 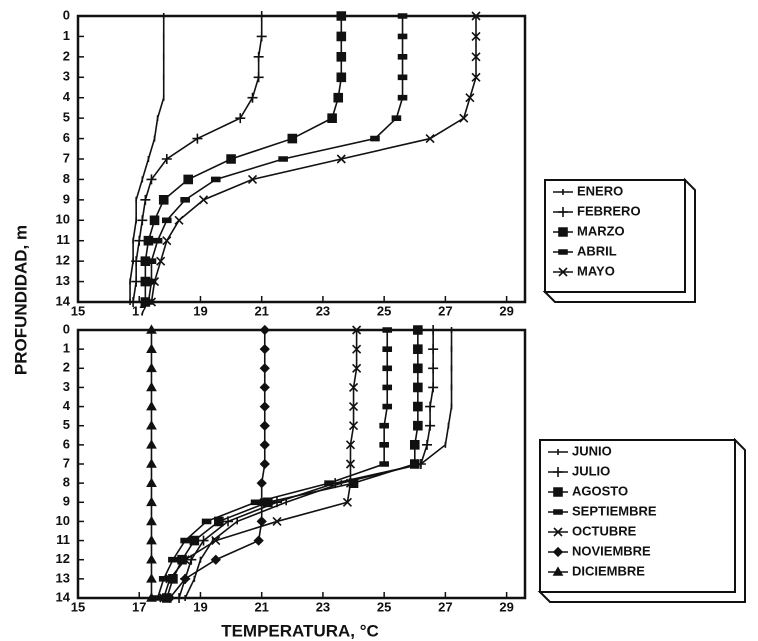 I want to click on y-tick-label: 6, so click(x=66, y=443).